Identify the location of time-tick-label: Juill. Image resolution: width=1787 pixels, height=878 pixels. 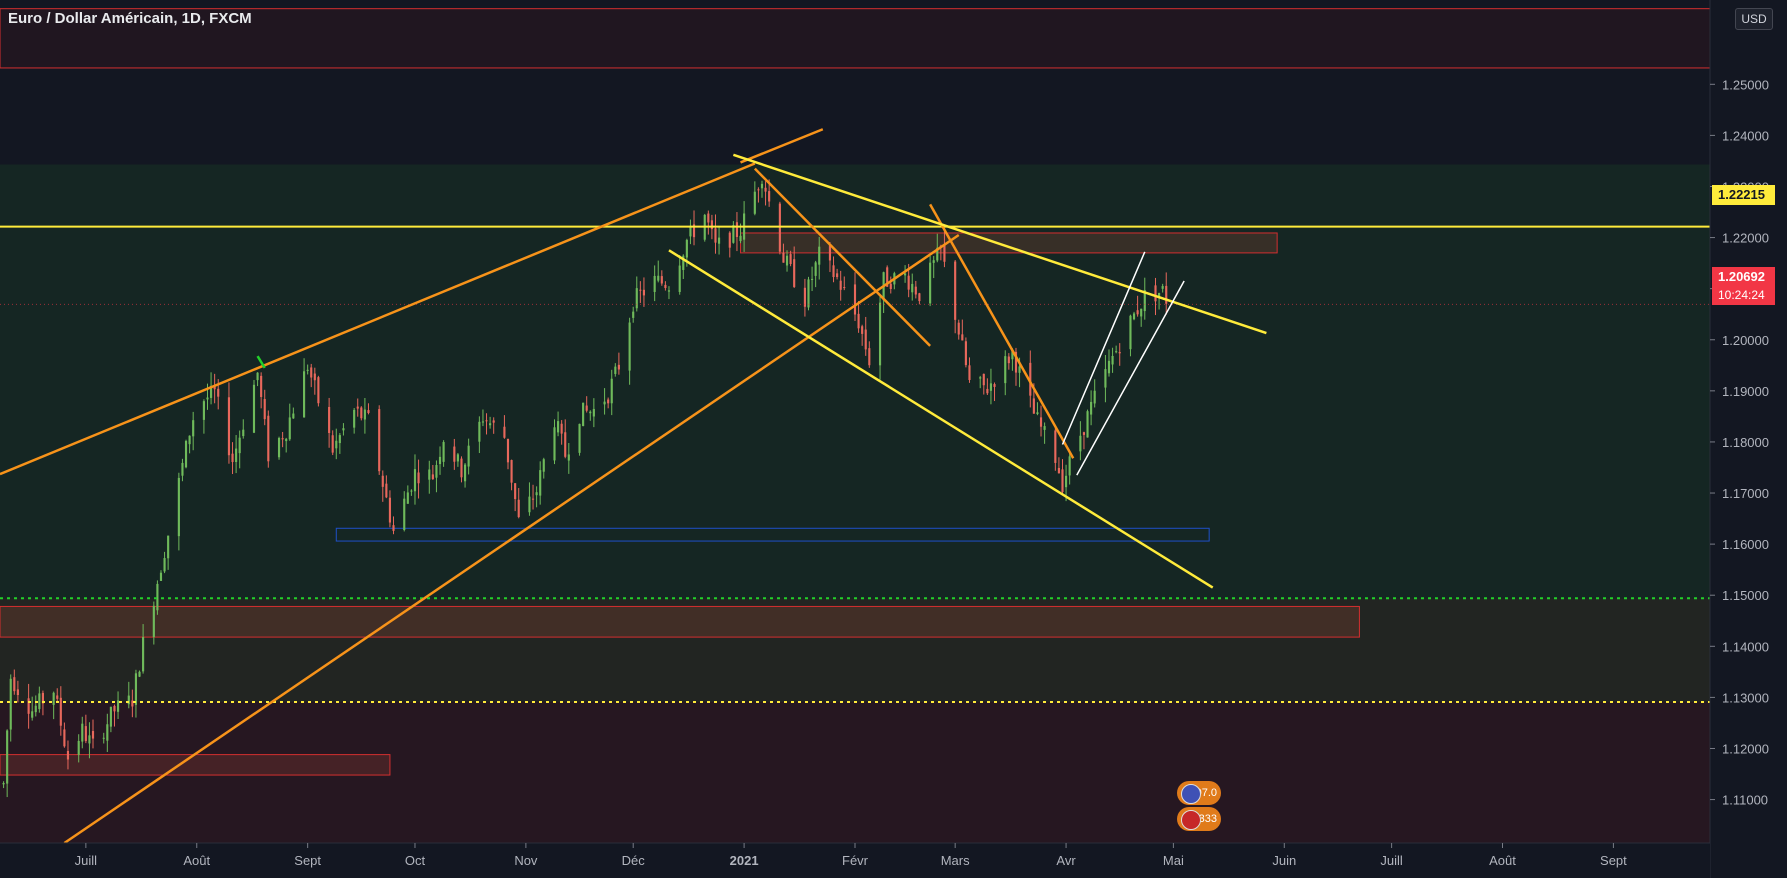
(86, 860).